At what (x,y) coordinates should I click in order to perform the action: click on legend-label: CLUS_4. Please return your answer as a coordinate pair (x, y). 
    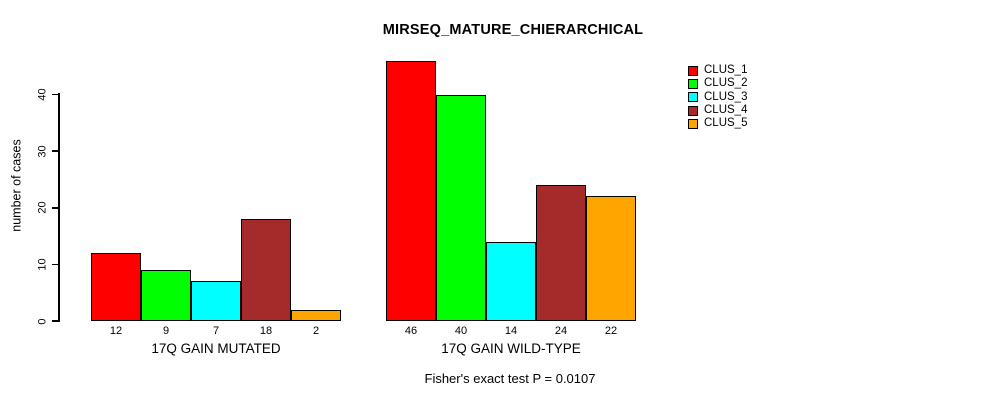
    Looking at the image, I should click on (726, 110).